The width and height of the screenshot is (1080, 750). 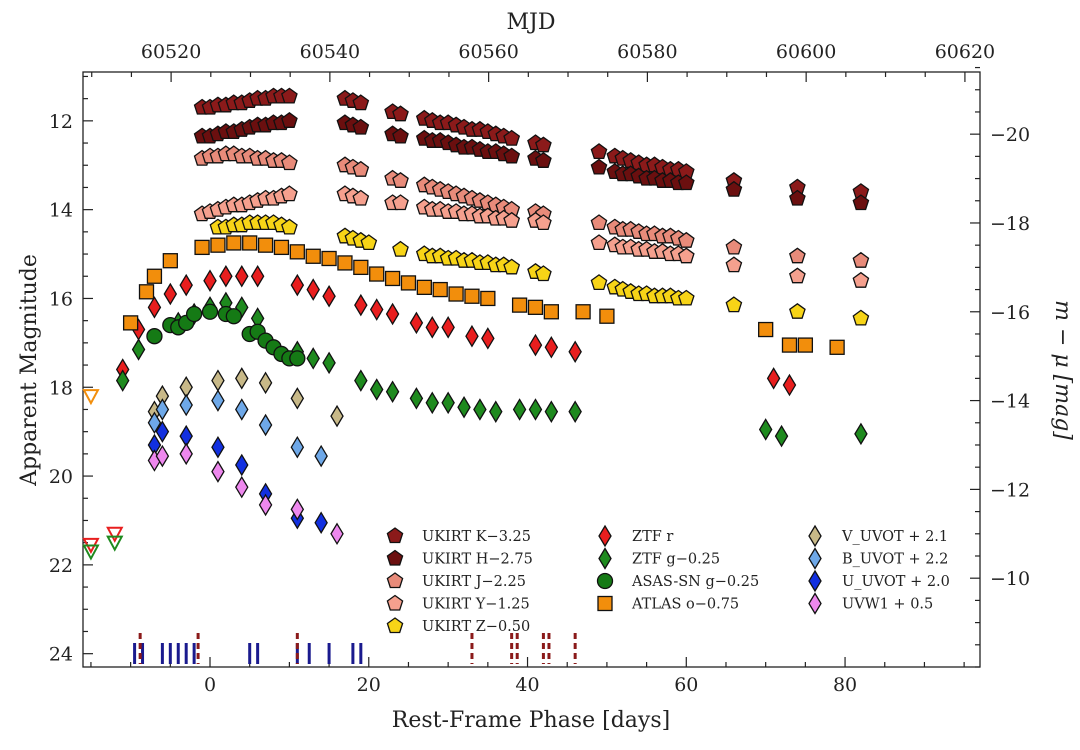 What do you see at coordinates (895, 560) in the screenshot?
I see `legend-label: B_UVOT + 2.2` at bounding box center [895, 560].